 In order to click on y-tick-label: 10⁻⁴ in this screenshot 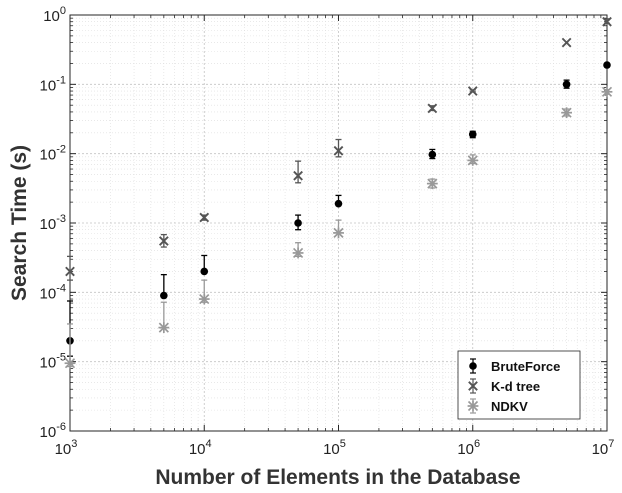, I will do `click(53, 292)`.